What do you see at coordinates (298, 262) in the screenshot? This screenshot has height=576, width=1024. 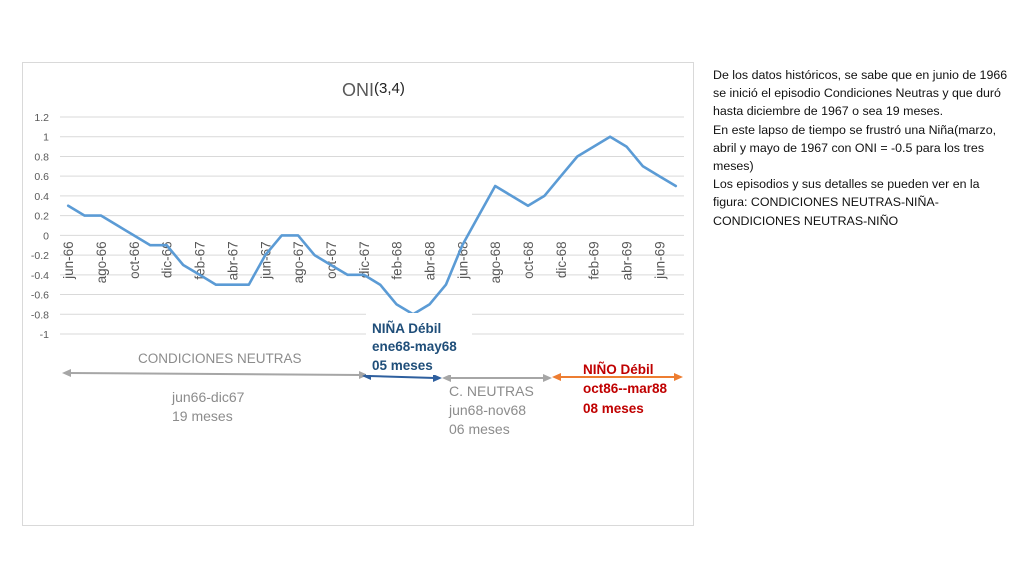 I see `x-tick-label: ago-67` at bounding box center [298, 262].